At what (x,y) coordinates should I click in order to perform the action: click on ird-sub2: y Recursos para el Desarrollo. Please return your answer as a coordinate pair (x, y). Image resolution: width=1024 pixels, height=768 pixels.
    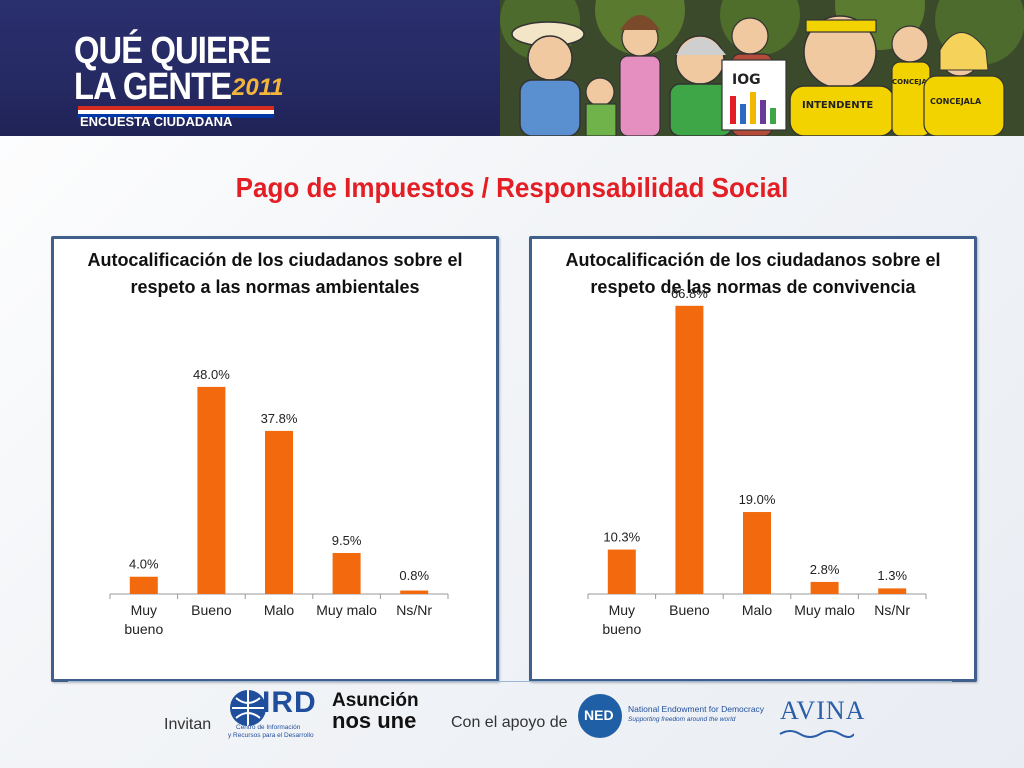
    Looking at the image, I should click on (271, 735).